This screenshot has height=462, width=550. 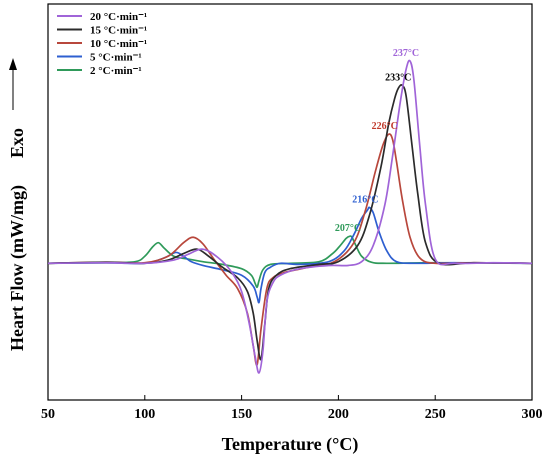 What do you see at coordinates (398, 77) in the screenshot?
I see `peak-label-2: 233°C` at bounding box center [398, 77].